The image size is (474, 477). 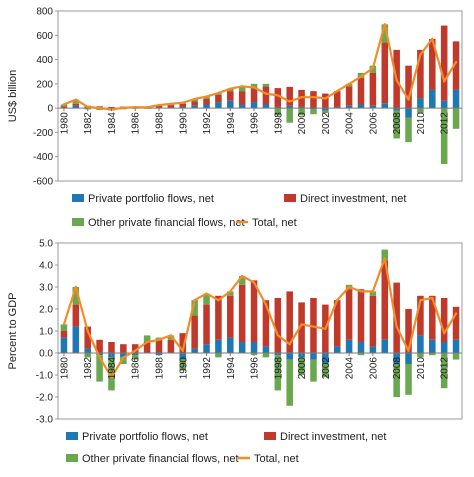 What do you see at coordinates (43, 157) in the screenshot?
I see `y-tick-label: -400` at bounding box center [43, 157].